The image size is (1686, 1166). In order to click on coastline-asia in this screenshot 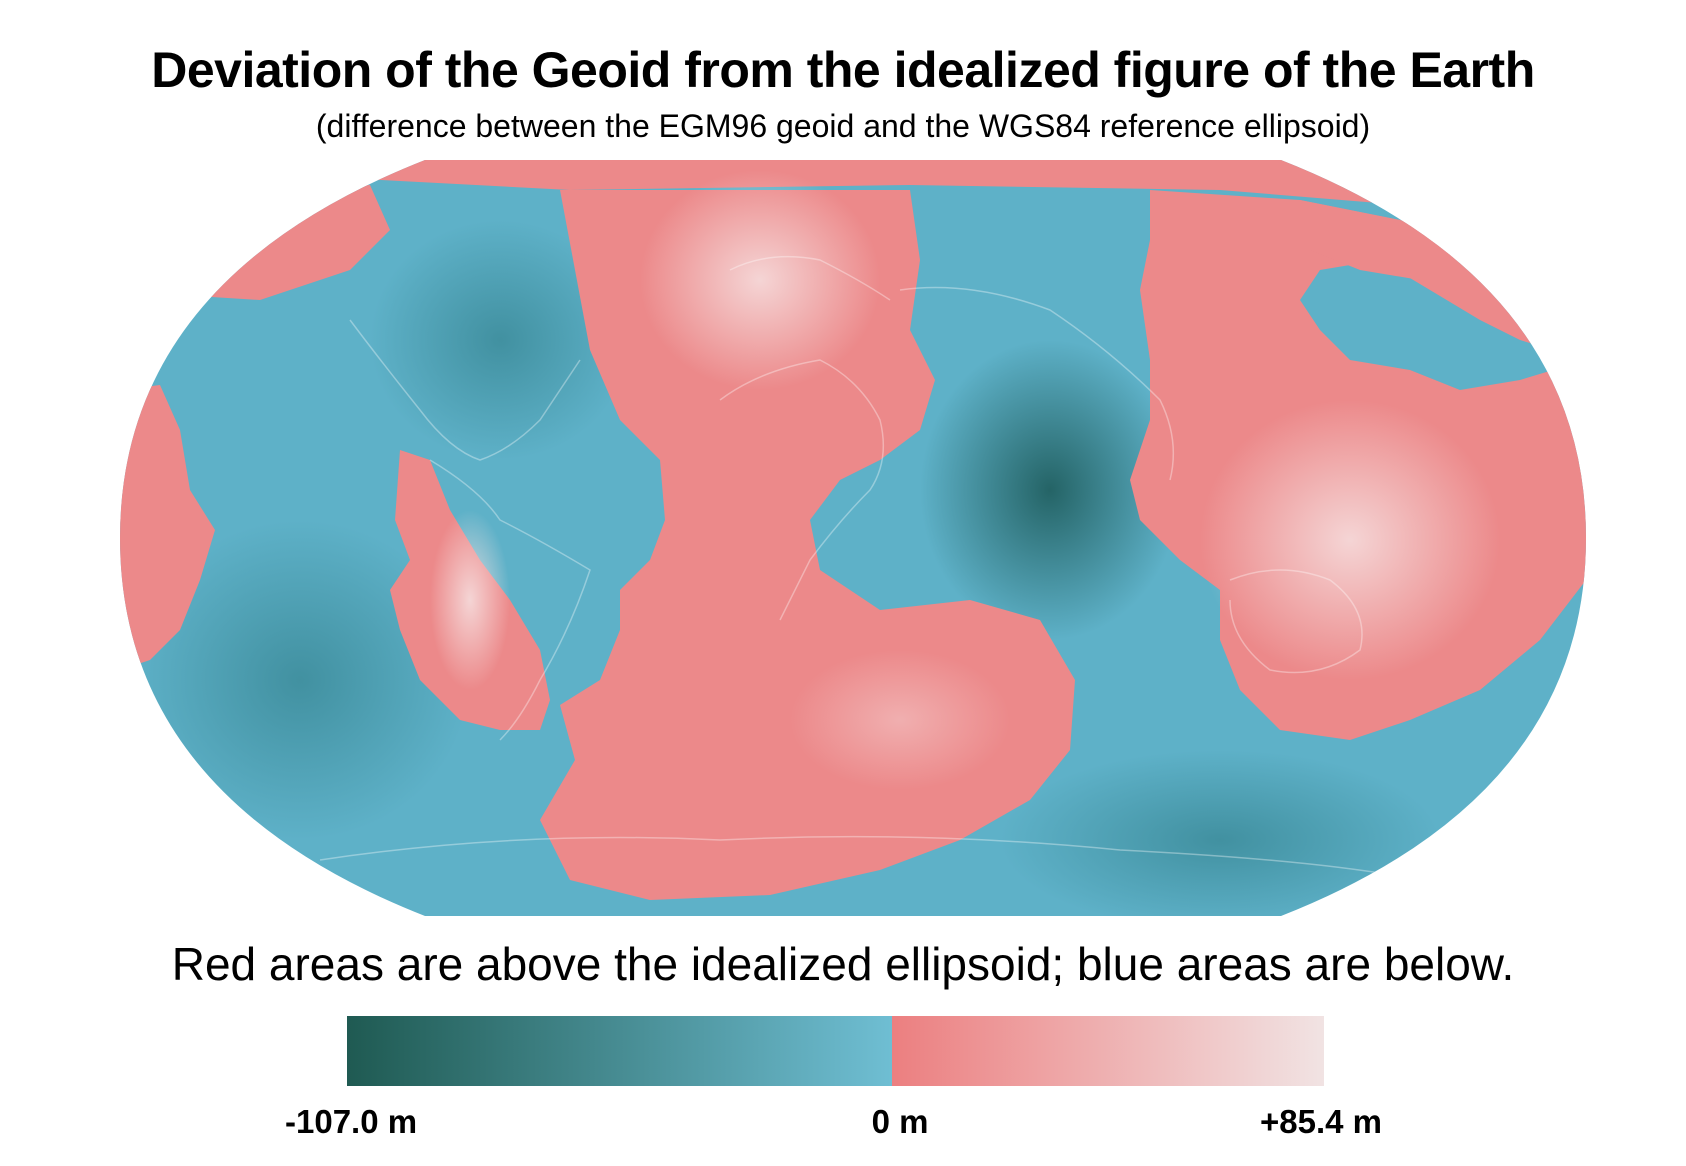, I will do `click(1037, 383)`.